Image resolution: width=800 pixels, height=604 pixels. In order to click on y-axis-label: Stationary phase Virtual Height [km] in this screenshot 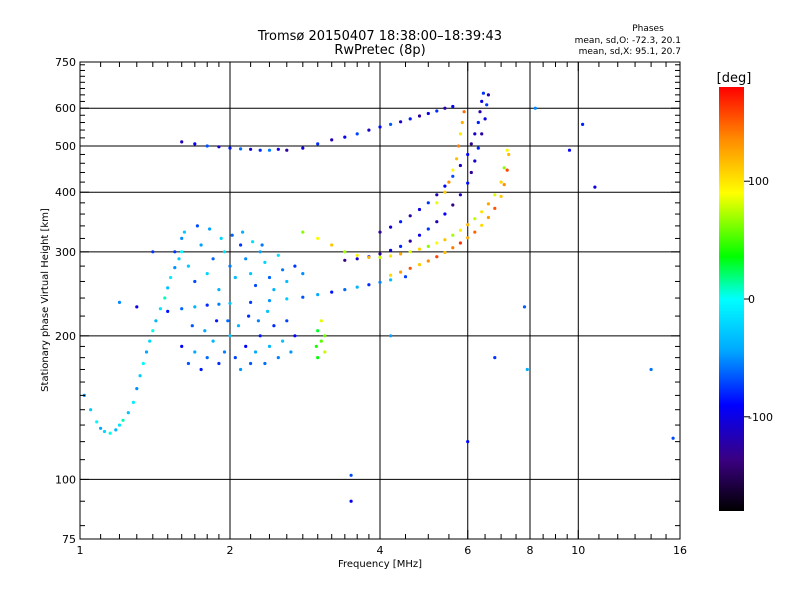, I will do `click(45, 300)`.